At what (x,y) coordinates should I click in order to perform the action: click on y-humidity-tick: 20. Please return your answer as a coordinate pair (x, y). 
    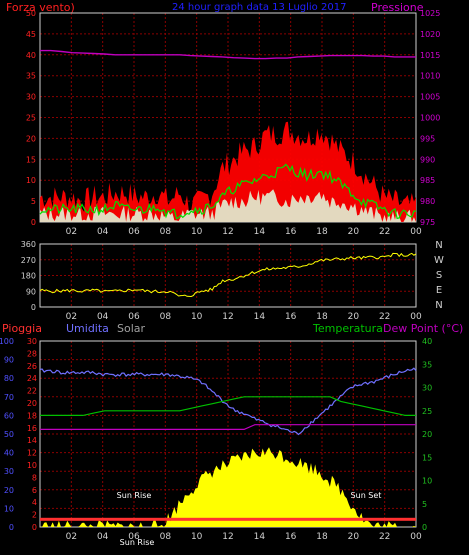
    Looking at the image, I should click on (9, 490).